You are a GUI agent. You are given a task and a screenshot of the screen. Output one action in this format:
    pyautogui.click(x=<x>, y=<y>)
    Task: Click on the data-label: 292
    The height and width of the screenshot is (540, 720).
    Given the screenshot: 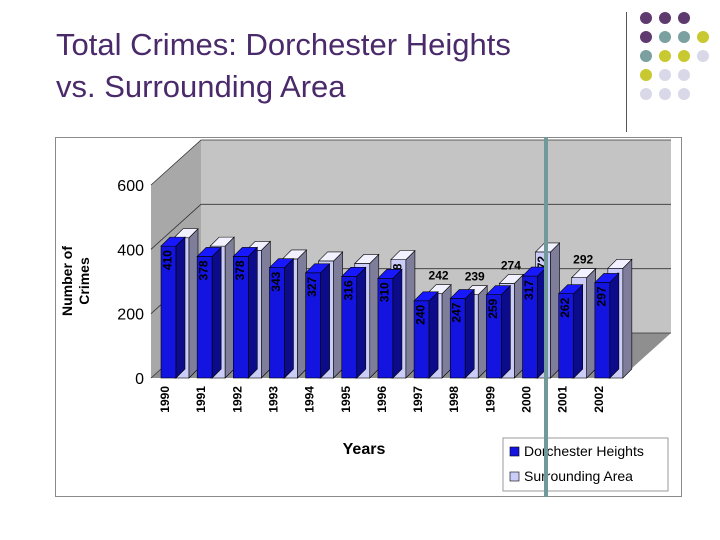 What is the action you would take?
    pyautogui.click(x=583, y=260)
    